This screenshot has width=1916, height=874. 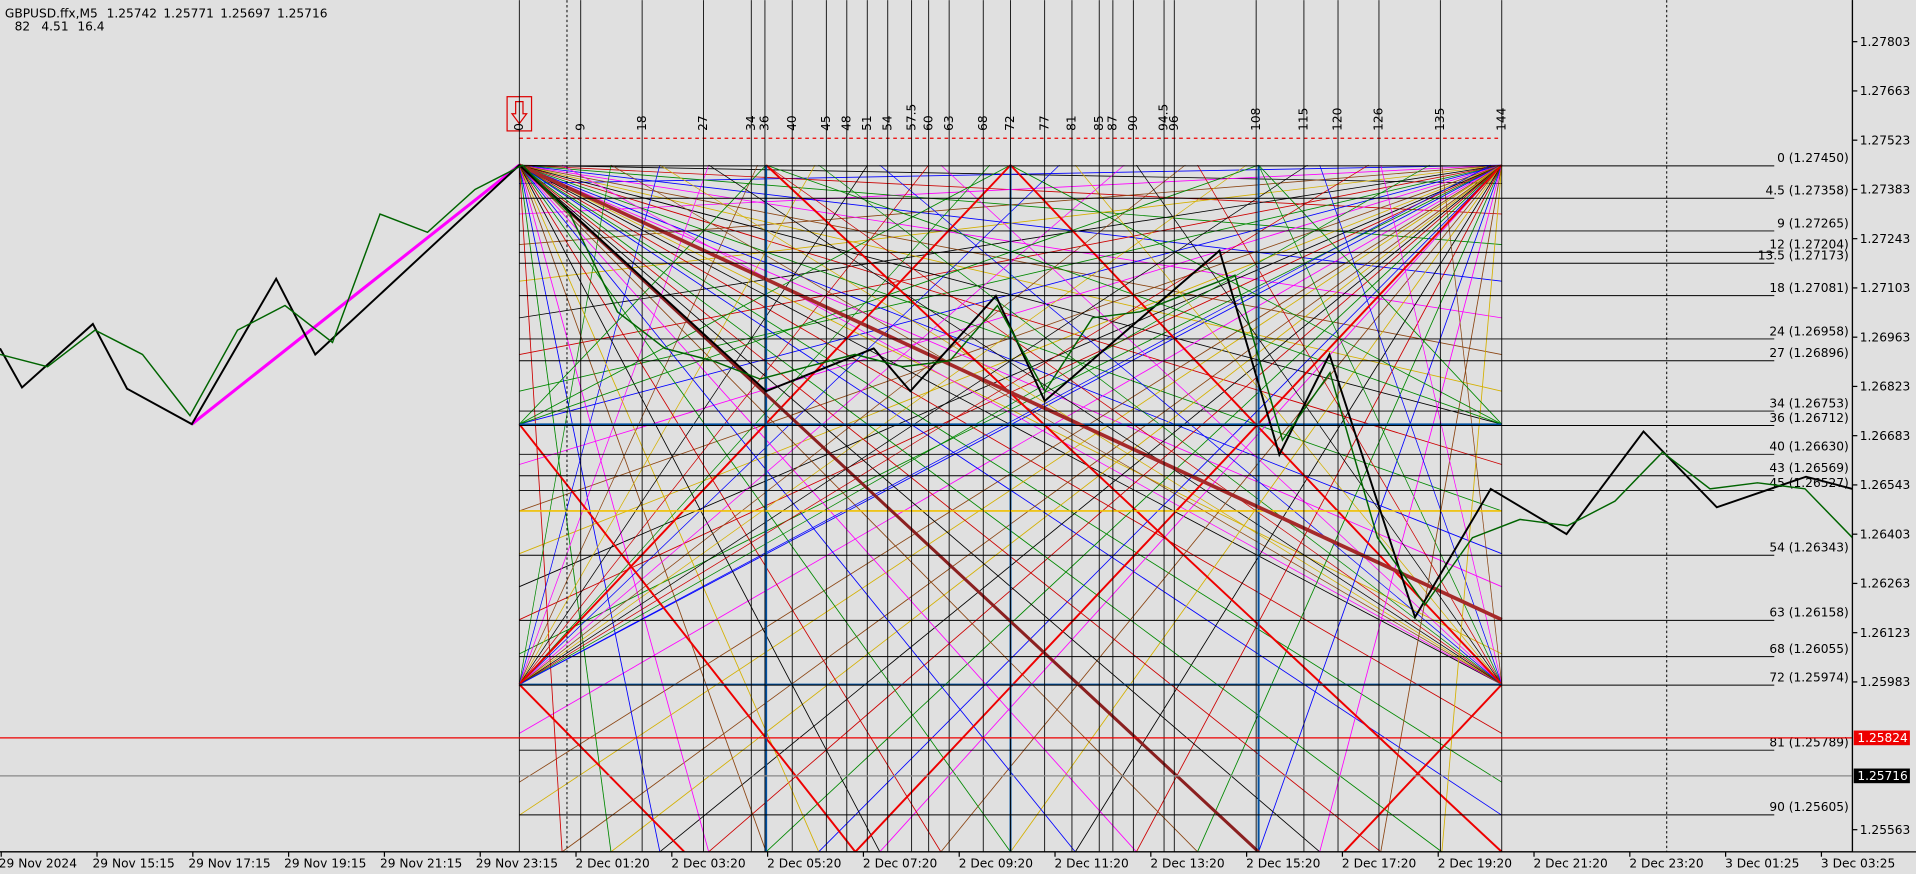 I want to click on time-level-label: 94.5, so click(x=1164, y=117).